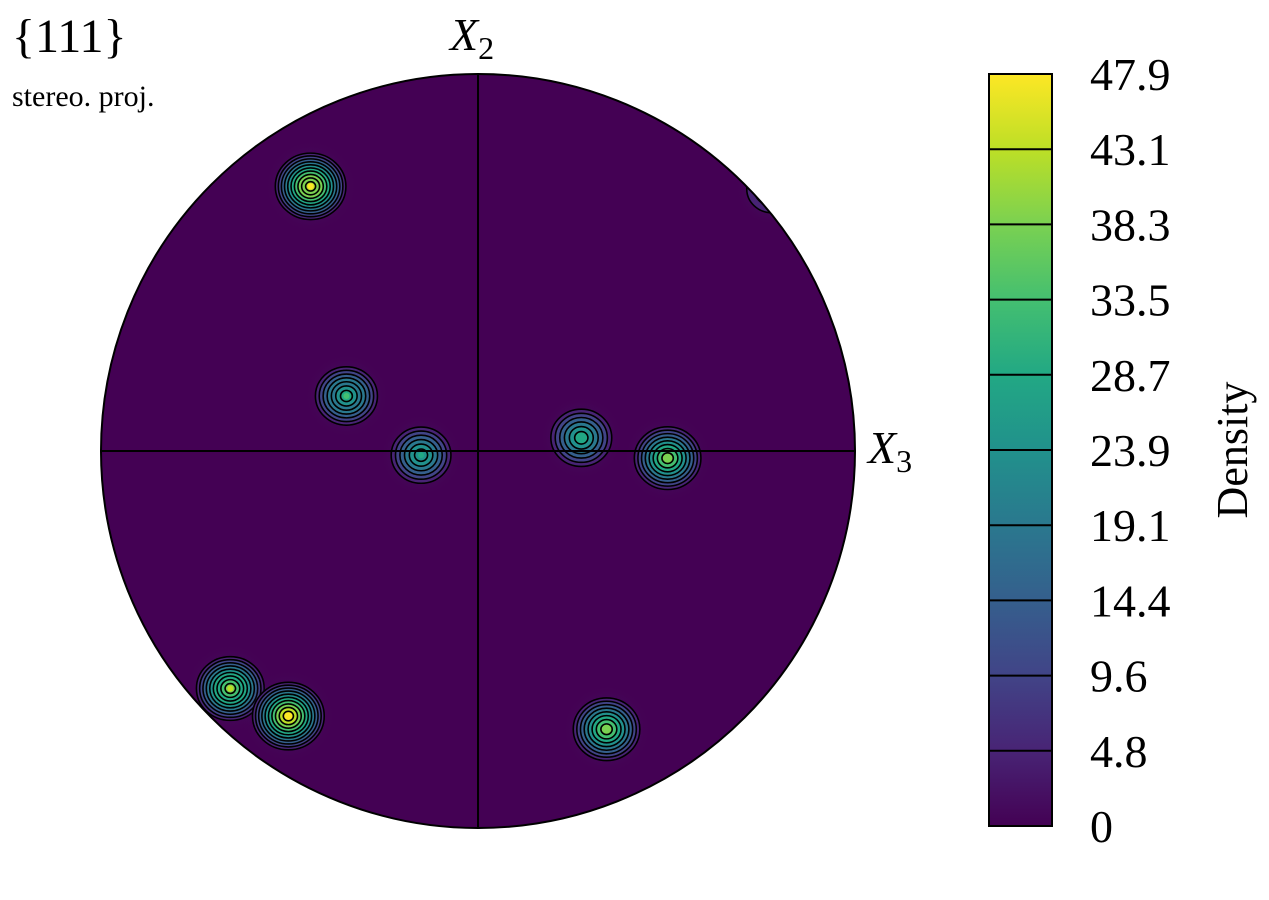  I want to click on colorbar-tick-label: 4.8, so click(1119, 751).